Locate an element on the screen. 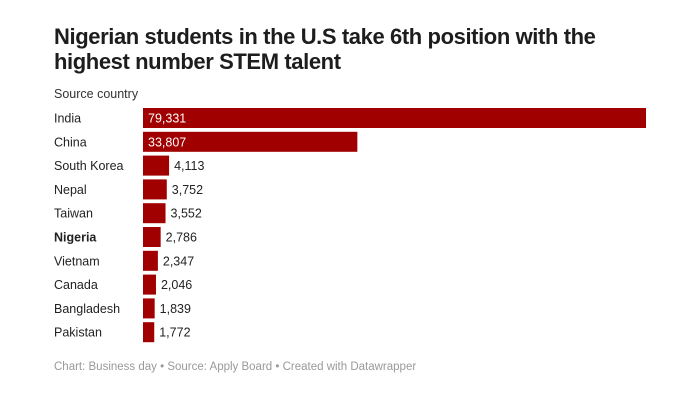 The height and width of the screenshot is (400, 700). category-label: India is located at coordinates (67, 119).